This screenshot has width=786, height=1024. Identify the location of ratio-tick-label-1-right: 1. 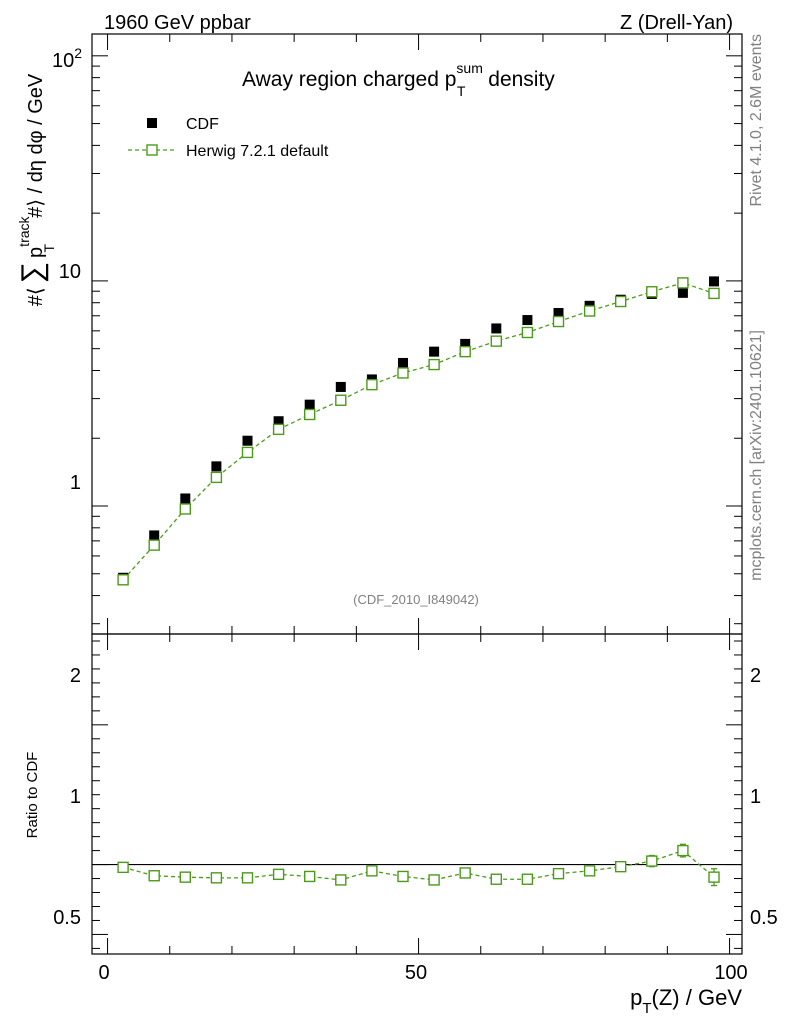
(755, 797).